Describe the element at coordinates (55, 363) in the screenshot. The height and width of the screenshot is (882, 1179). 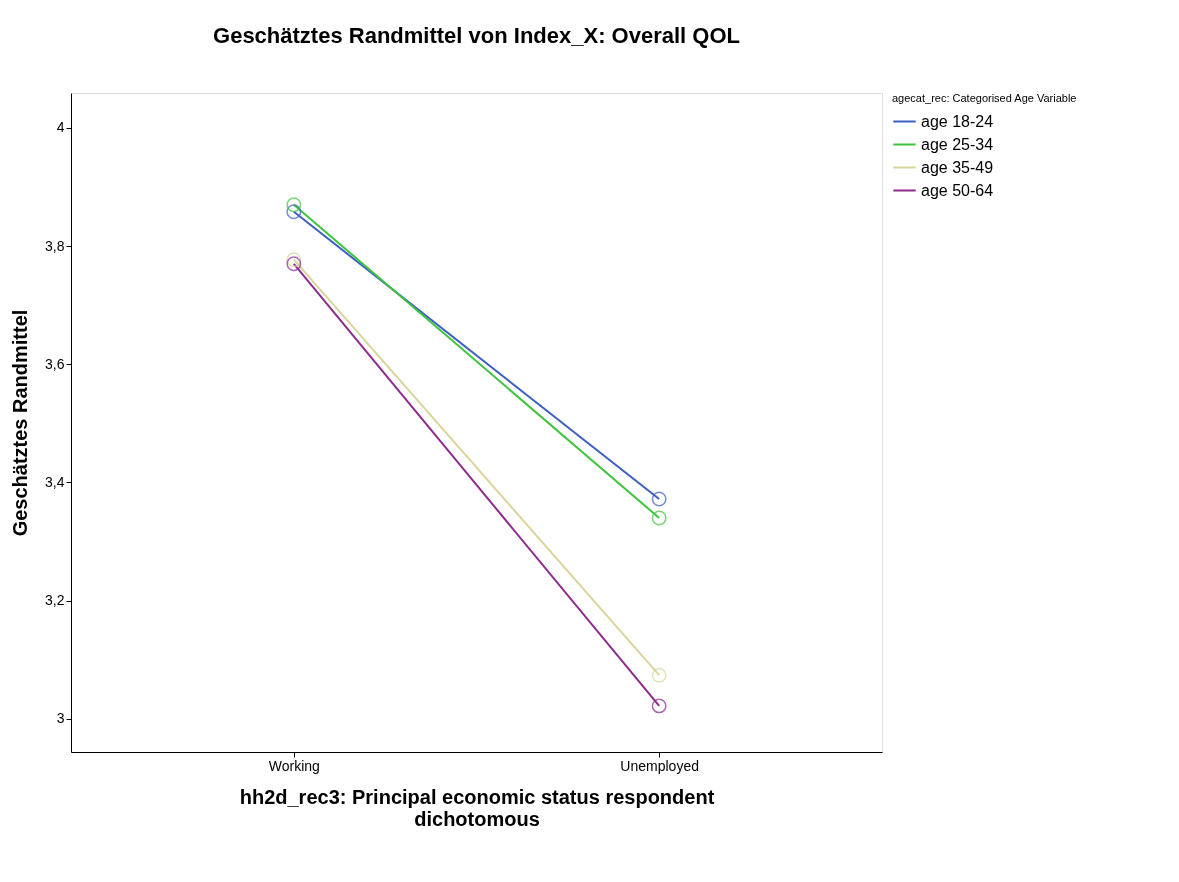
I see `y-tick-label: 3,6` at that location.